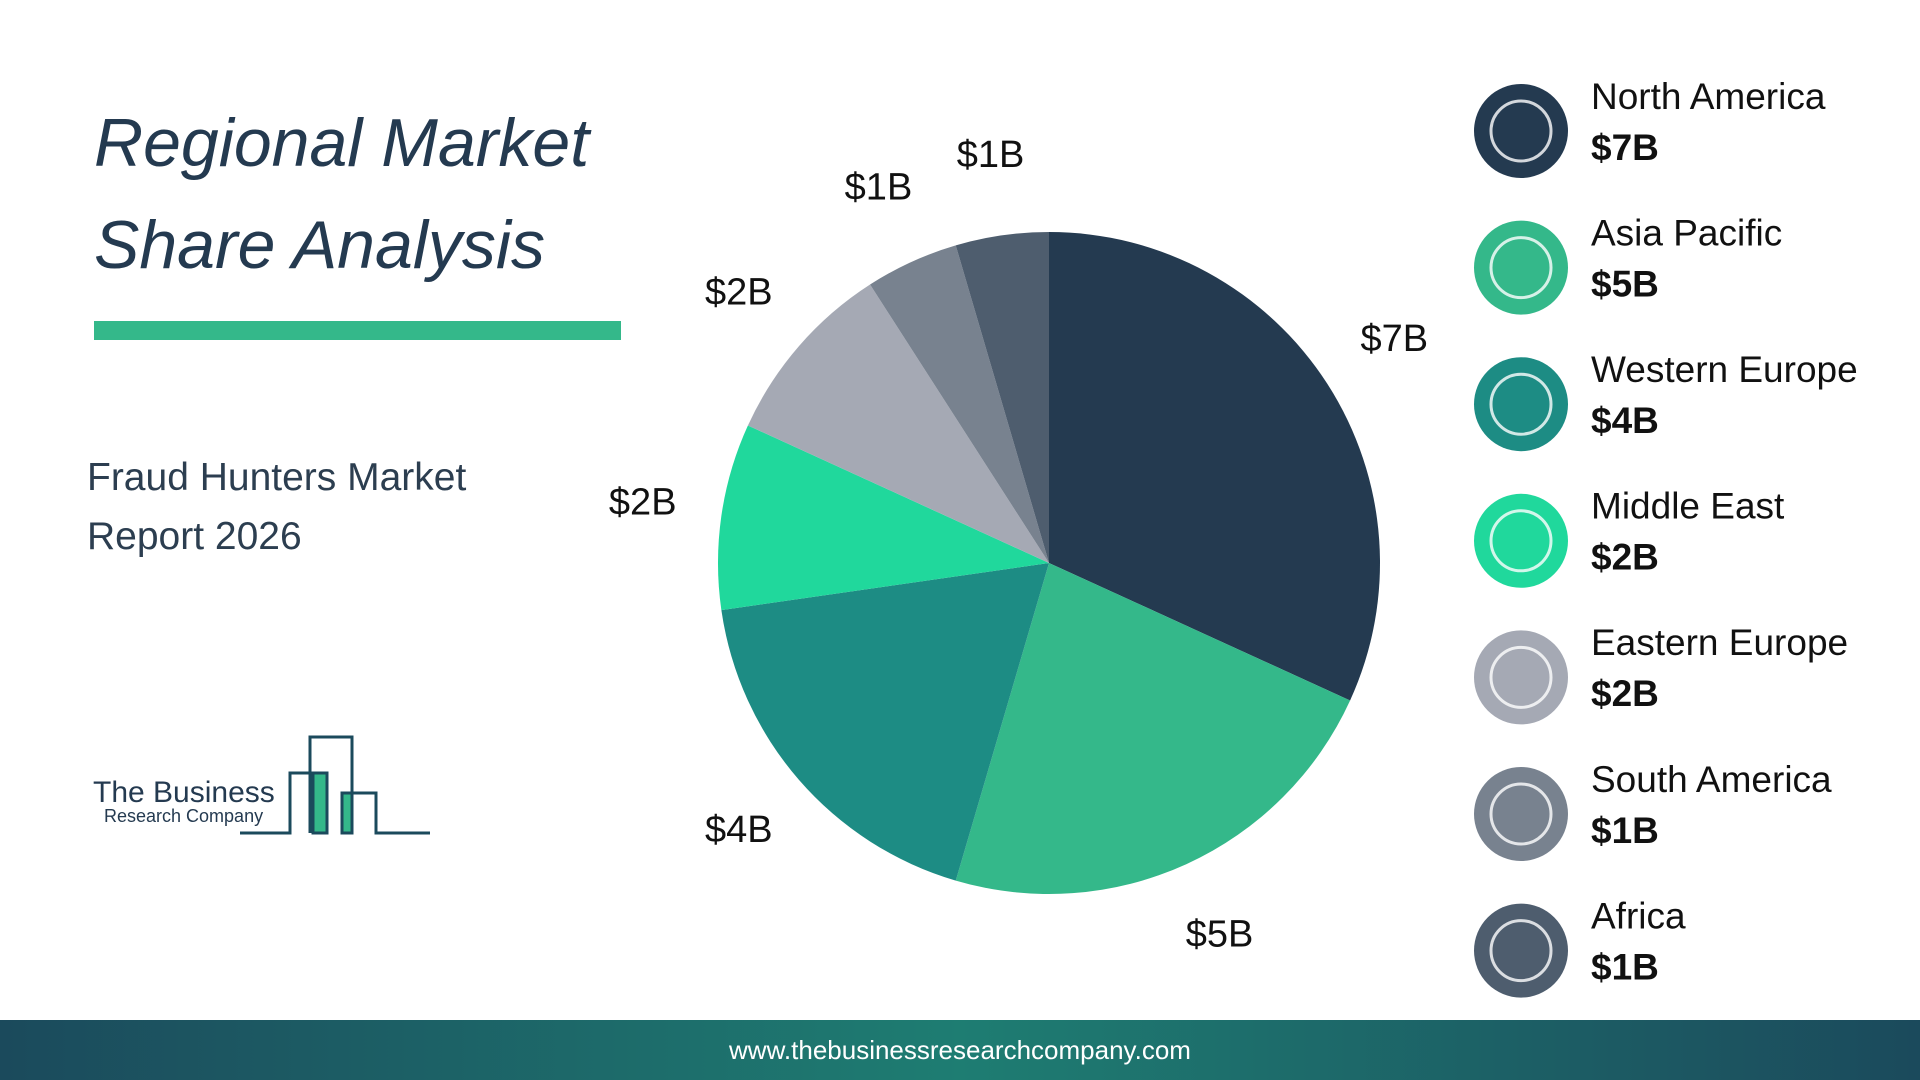  What do you see at coordinates (184, 792) in the screenshot?
I see `logo-line1: The Business` at bounding box center [184, 792].